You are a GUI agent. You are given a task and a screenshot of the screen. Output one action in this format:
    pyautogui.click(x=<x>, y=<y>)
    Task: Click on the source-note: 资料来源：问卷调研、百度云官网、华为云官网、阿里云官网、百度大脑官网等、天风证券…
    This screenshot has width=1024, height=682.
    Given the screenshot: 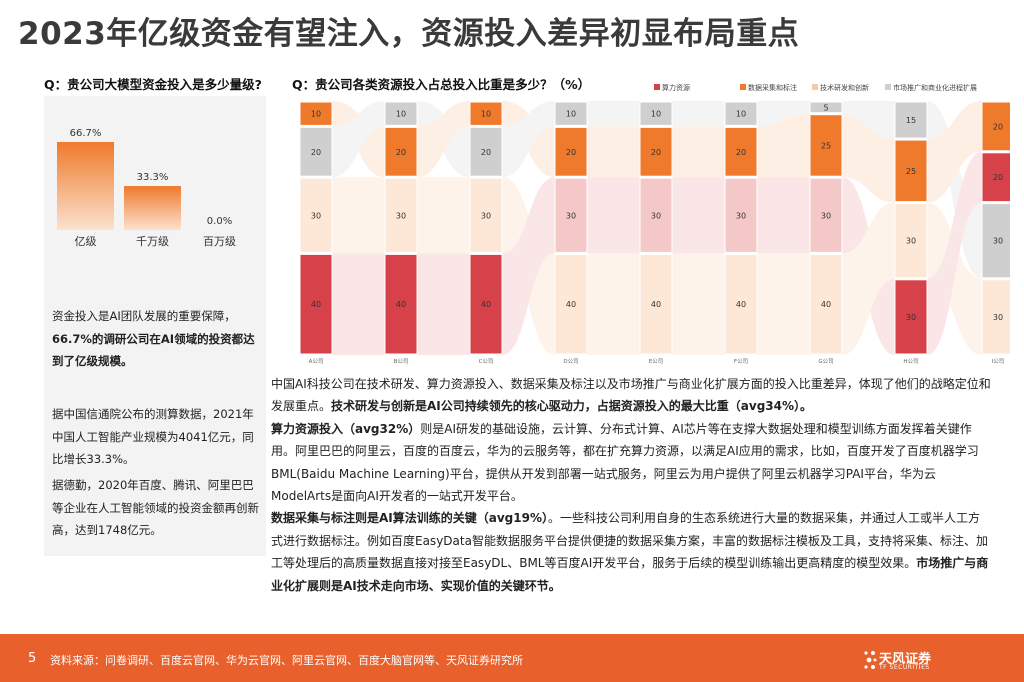 What is the action you would take?
    pyautogui.click(x=286, y=660)
    